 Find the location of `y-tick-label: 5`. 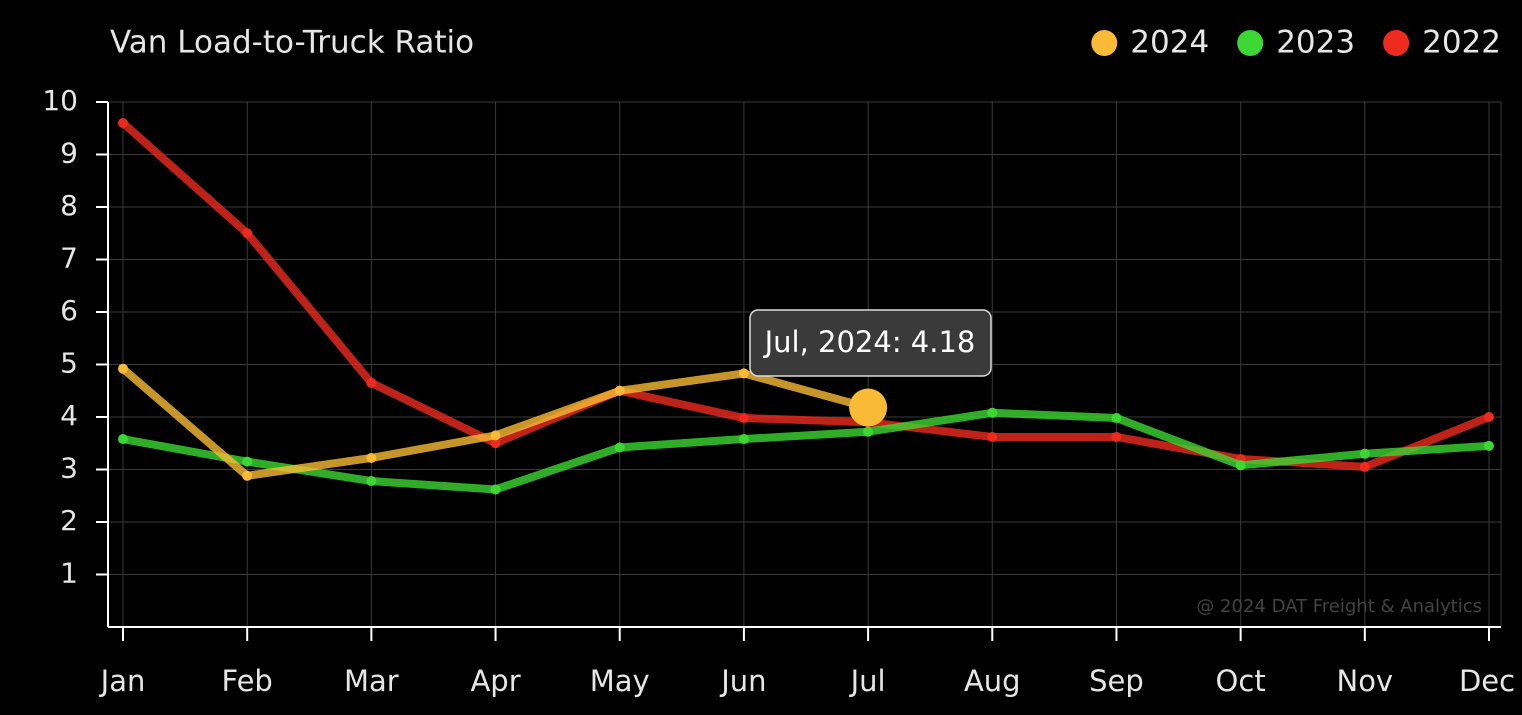

y-tick-label: 5 is located at coordinates (69, 363).